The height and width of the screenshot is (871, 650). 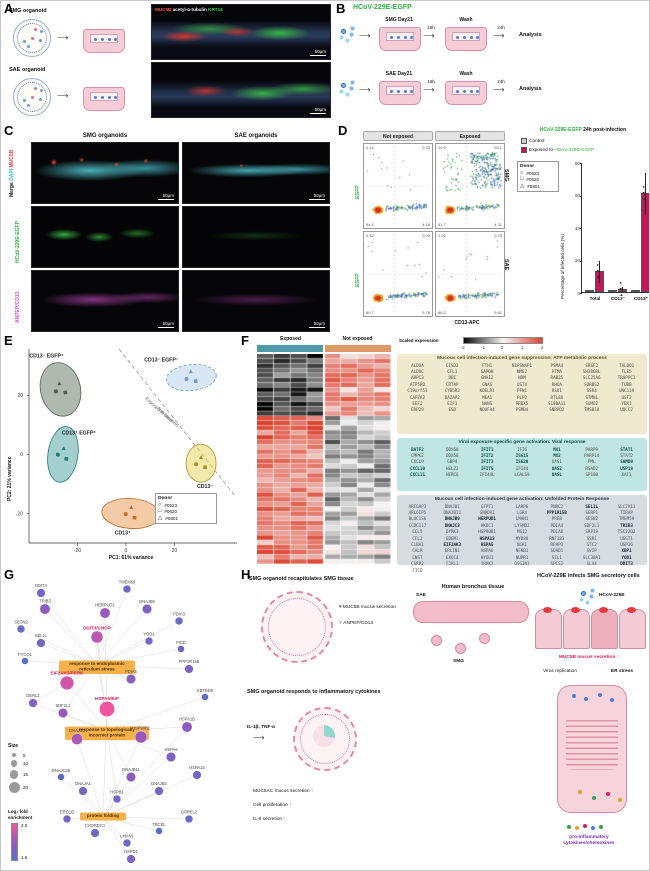 What do you see at coordinates (452, 384) in the screenshot?
I see `gene-label: CRTAP` at bounding box center [452, 384].